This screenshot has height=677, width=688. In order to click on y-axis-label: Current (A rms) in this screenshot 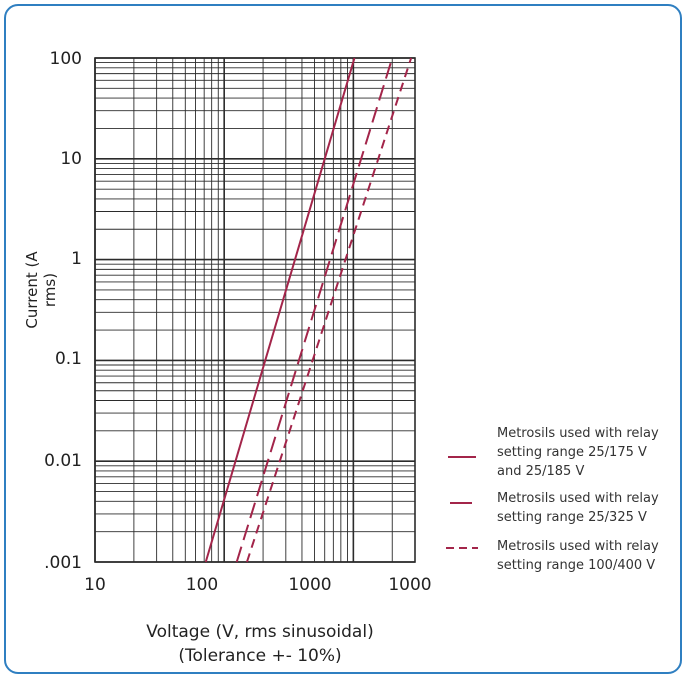, I will do `click(41, 290)`.